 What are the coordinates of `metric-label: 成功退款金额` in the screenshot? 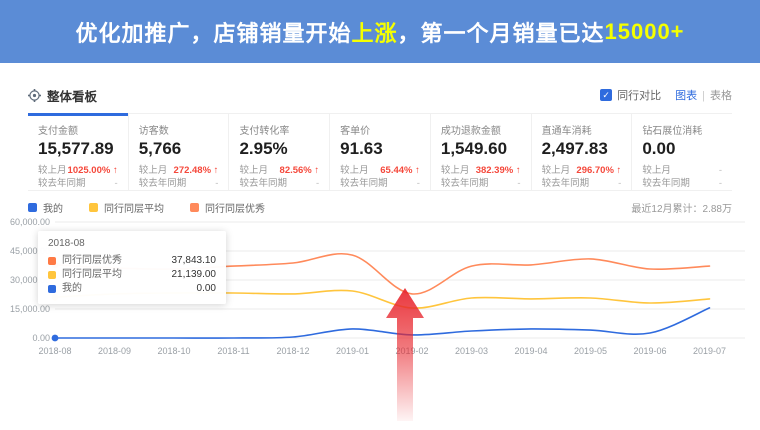 It's located at (470, 131).